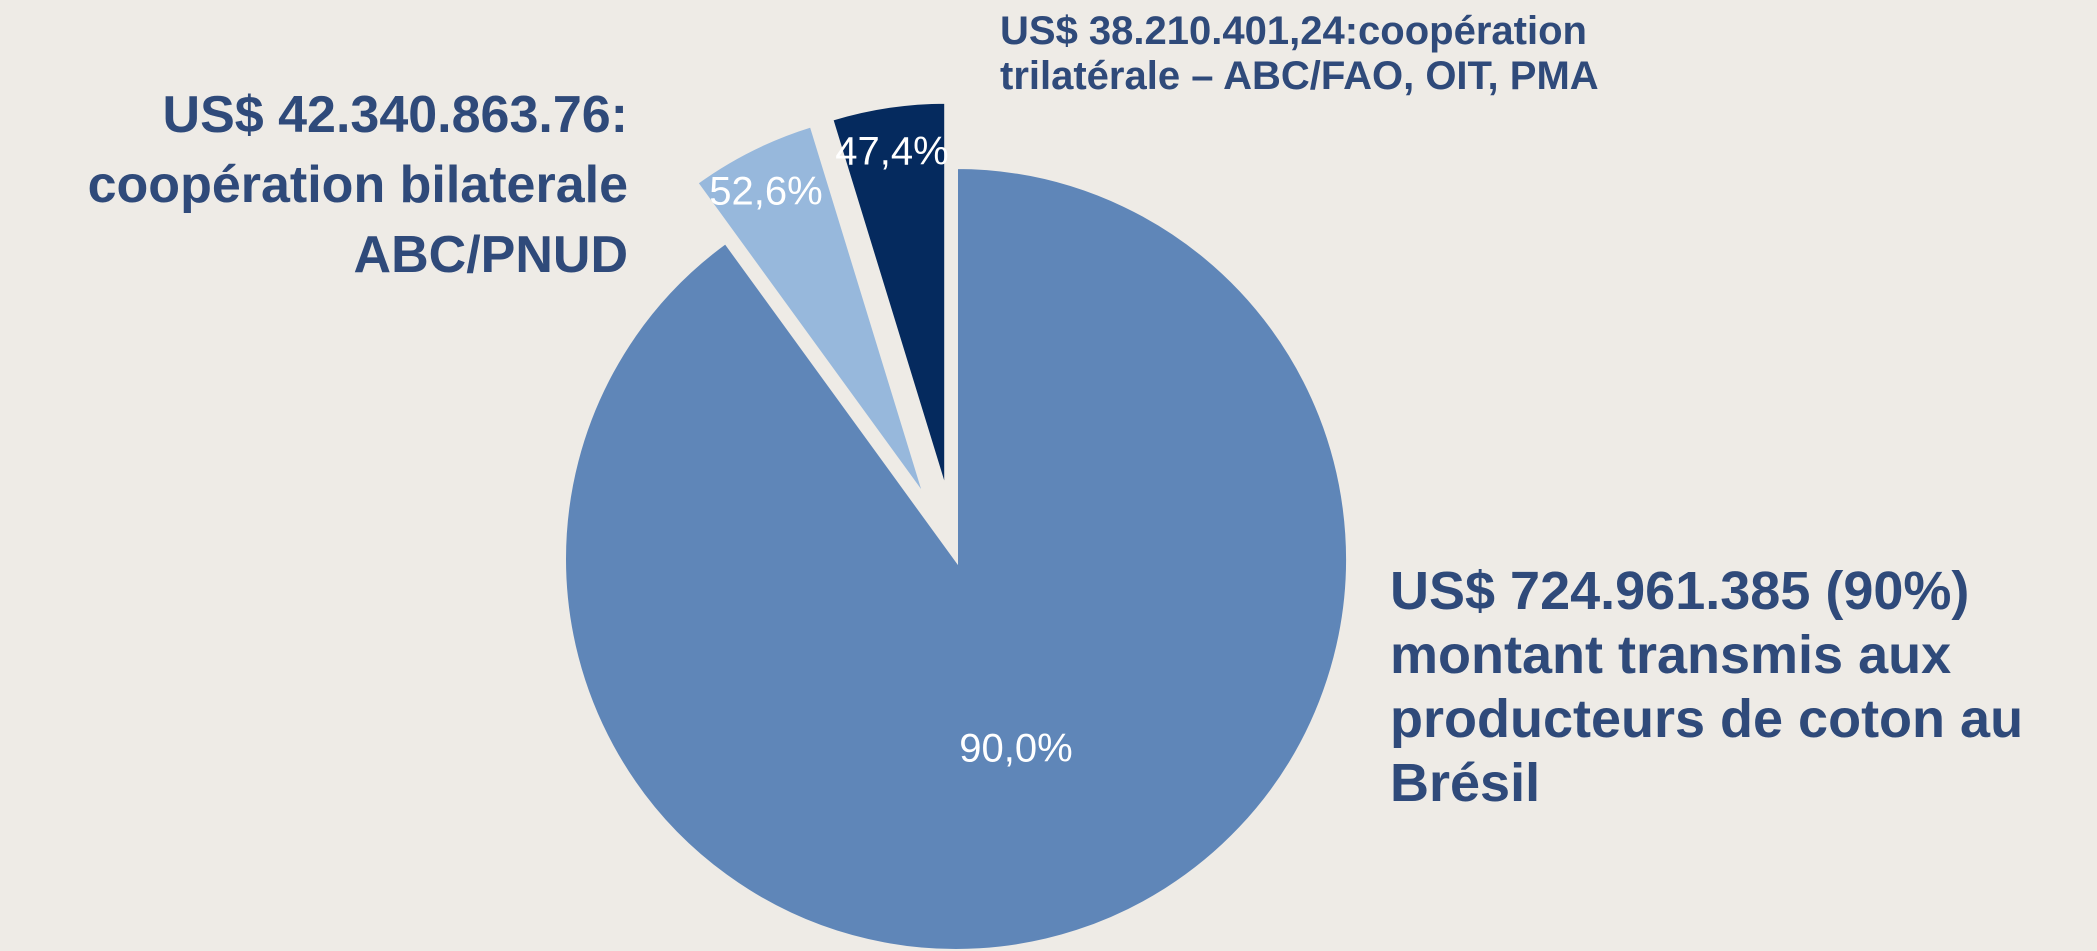 This screenshot has height=951, width=2097. Describe the element at coordinates (1015, 749) in the screenshot. I see `value-label: 90,0%` at that location.